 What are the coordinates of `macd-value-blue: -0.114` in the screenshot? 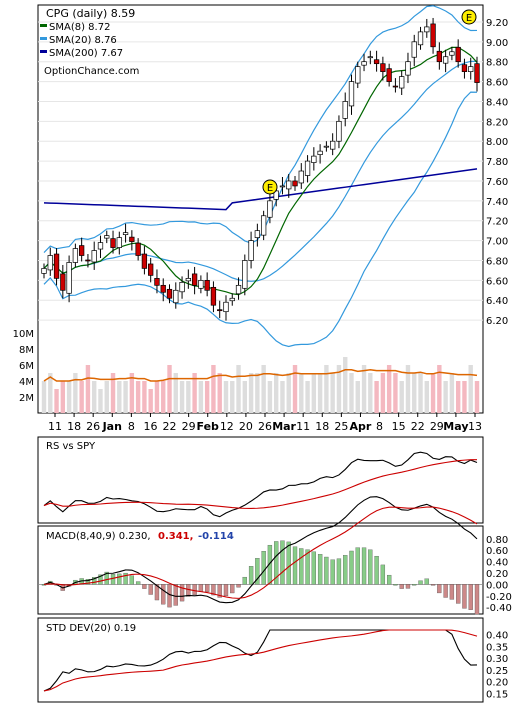 It's located at (216, 536).